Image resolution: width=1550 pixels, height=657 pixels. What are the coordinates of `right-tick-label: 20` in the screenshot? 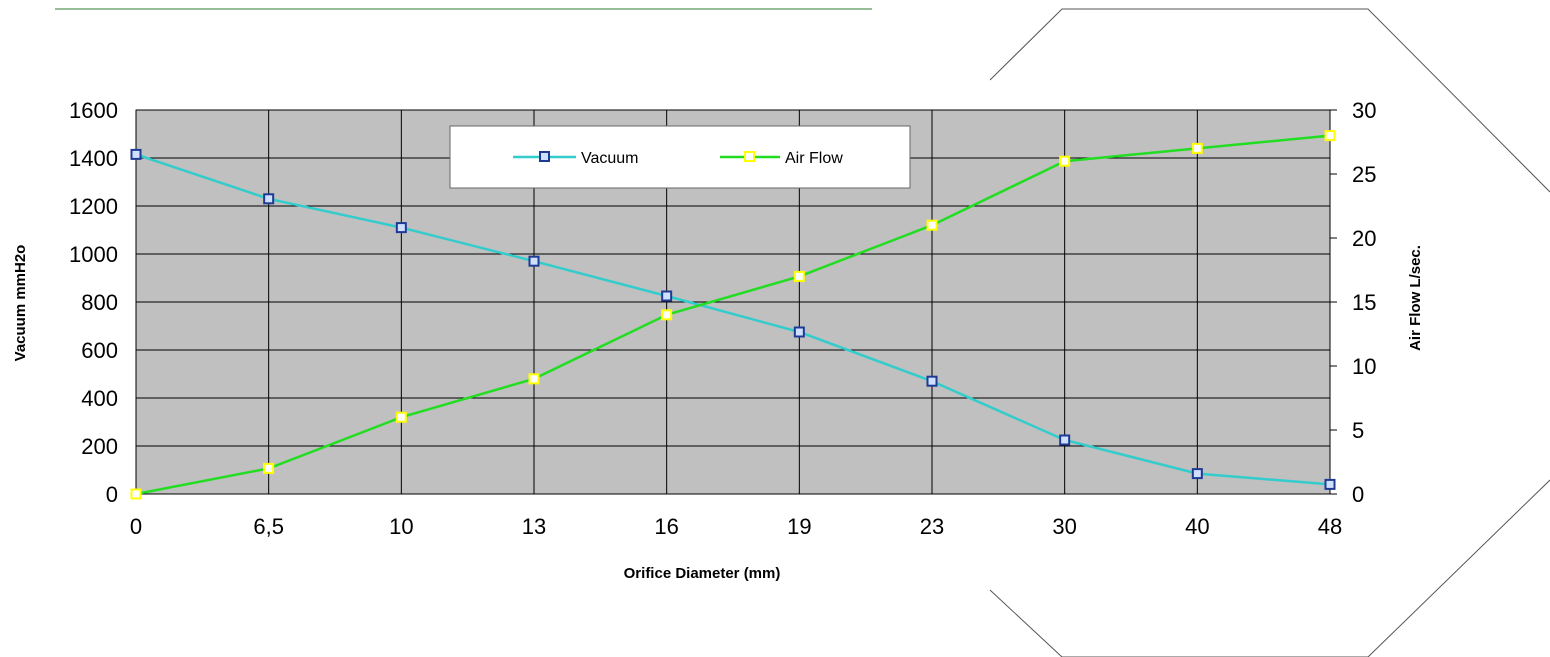 It's located at (1364, 238).